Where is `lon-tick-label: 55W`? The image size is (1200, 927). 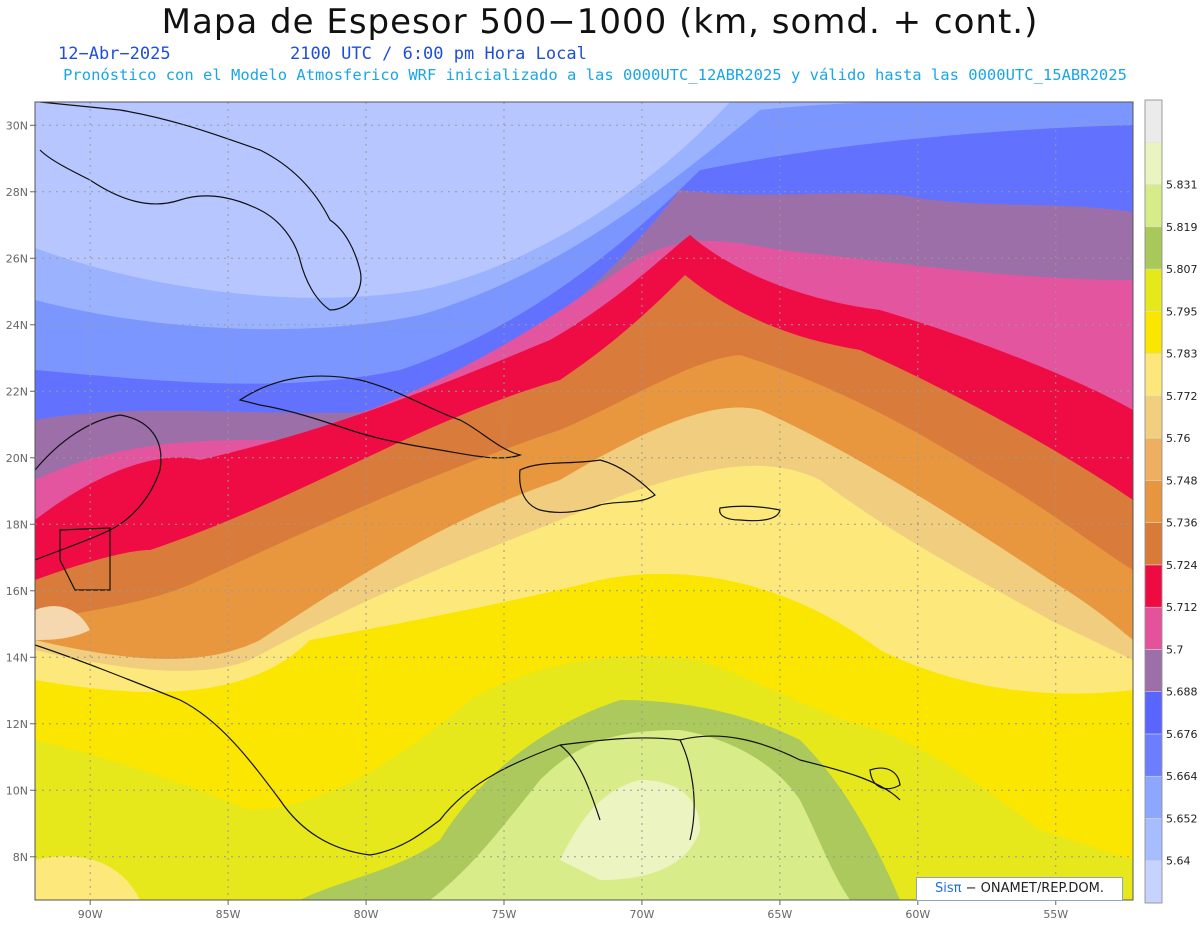 lon-tick-label: 55W is located at coordinates (1055, 914).